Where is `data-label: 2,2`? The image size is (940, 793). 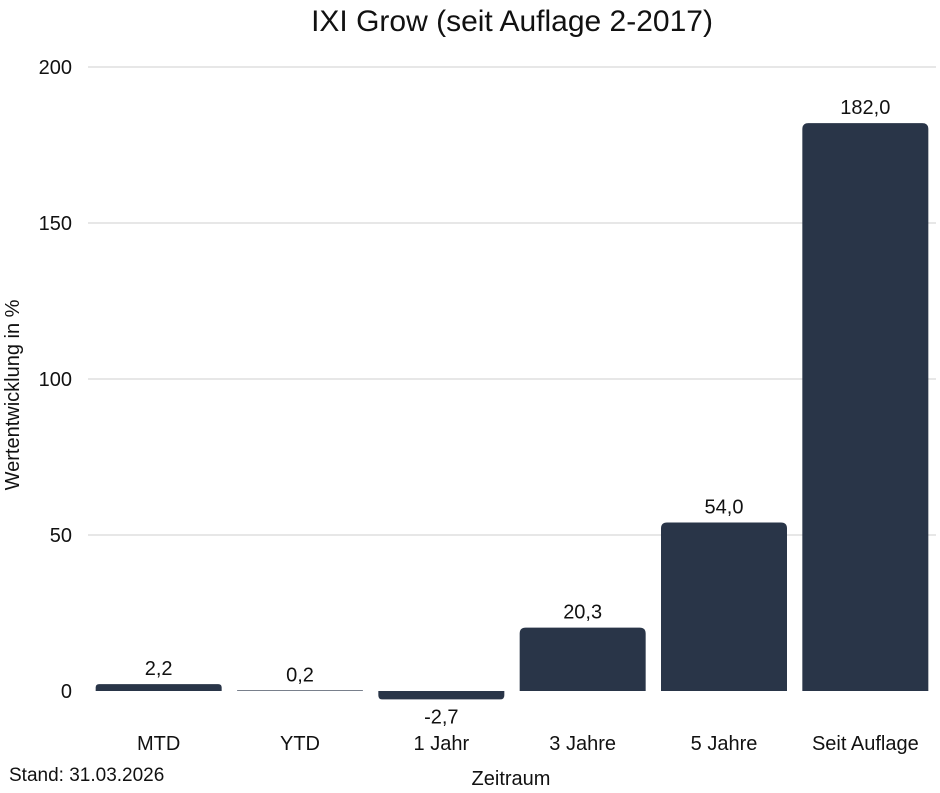
data-label: 2,2 is located at coordinates (159, 669).